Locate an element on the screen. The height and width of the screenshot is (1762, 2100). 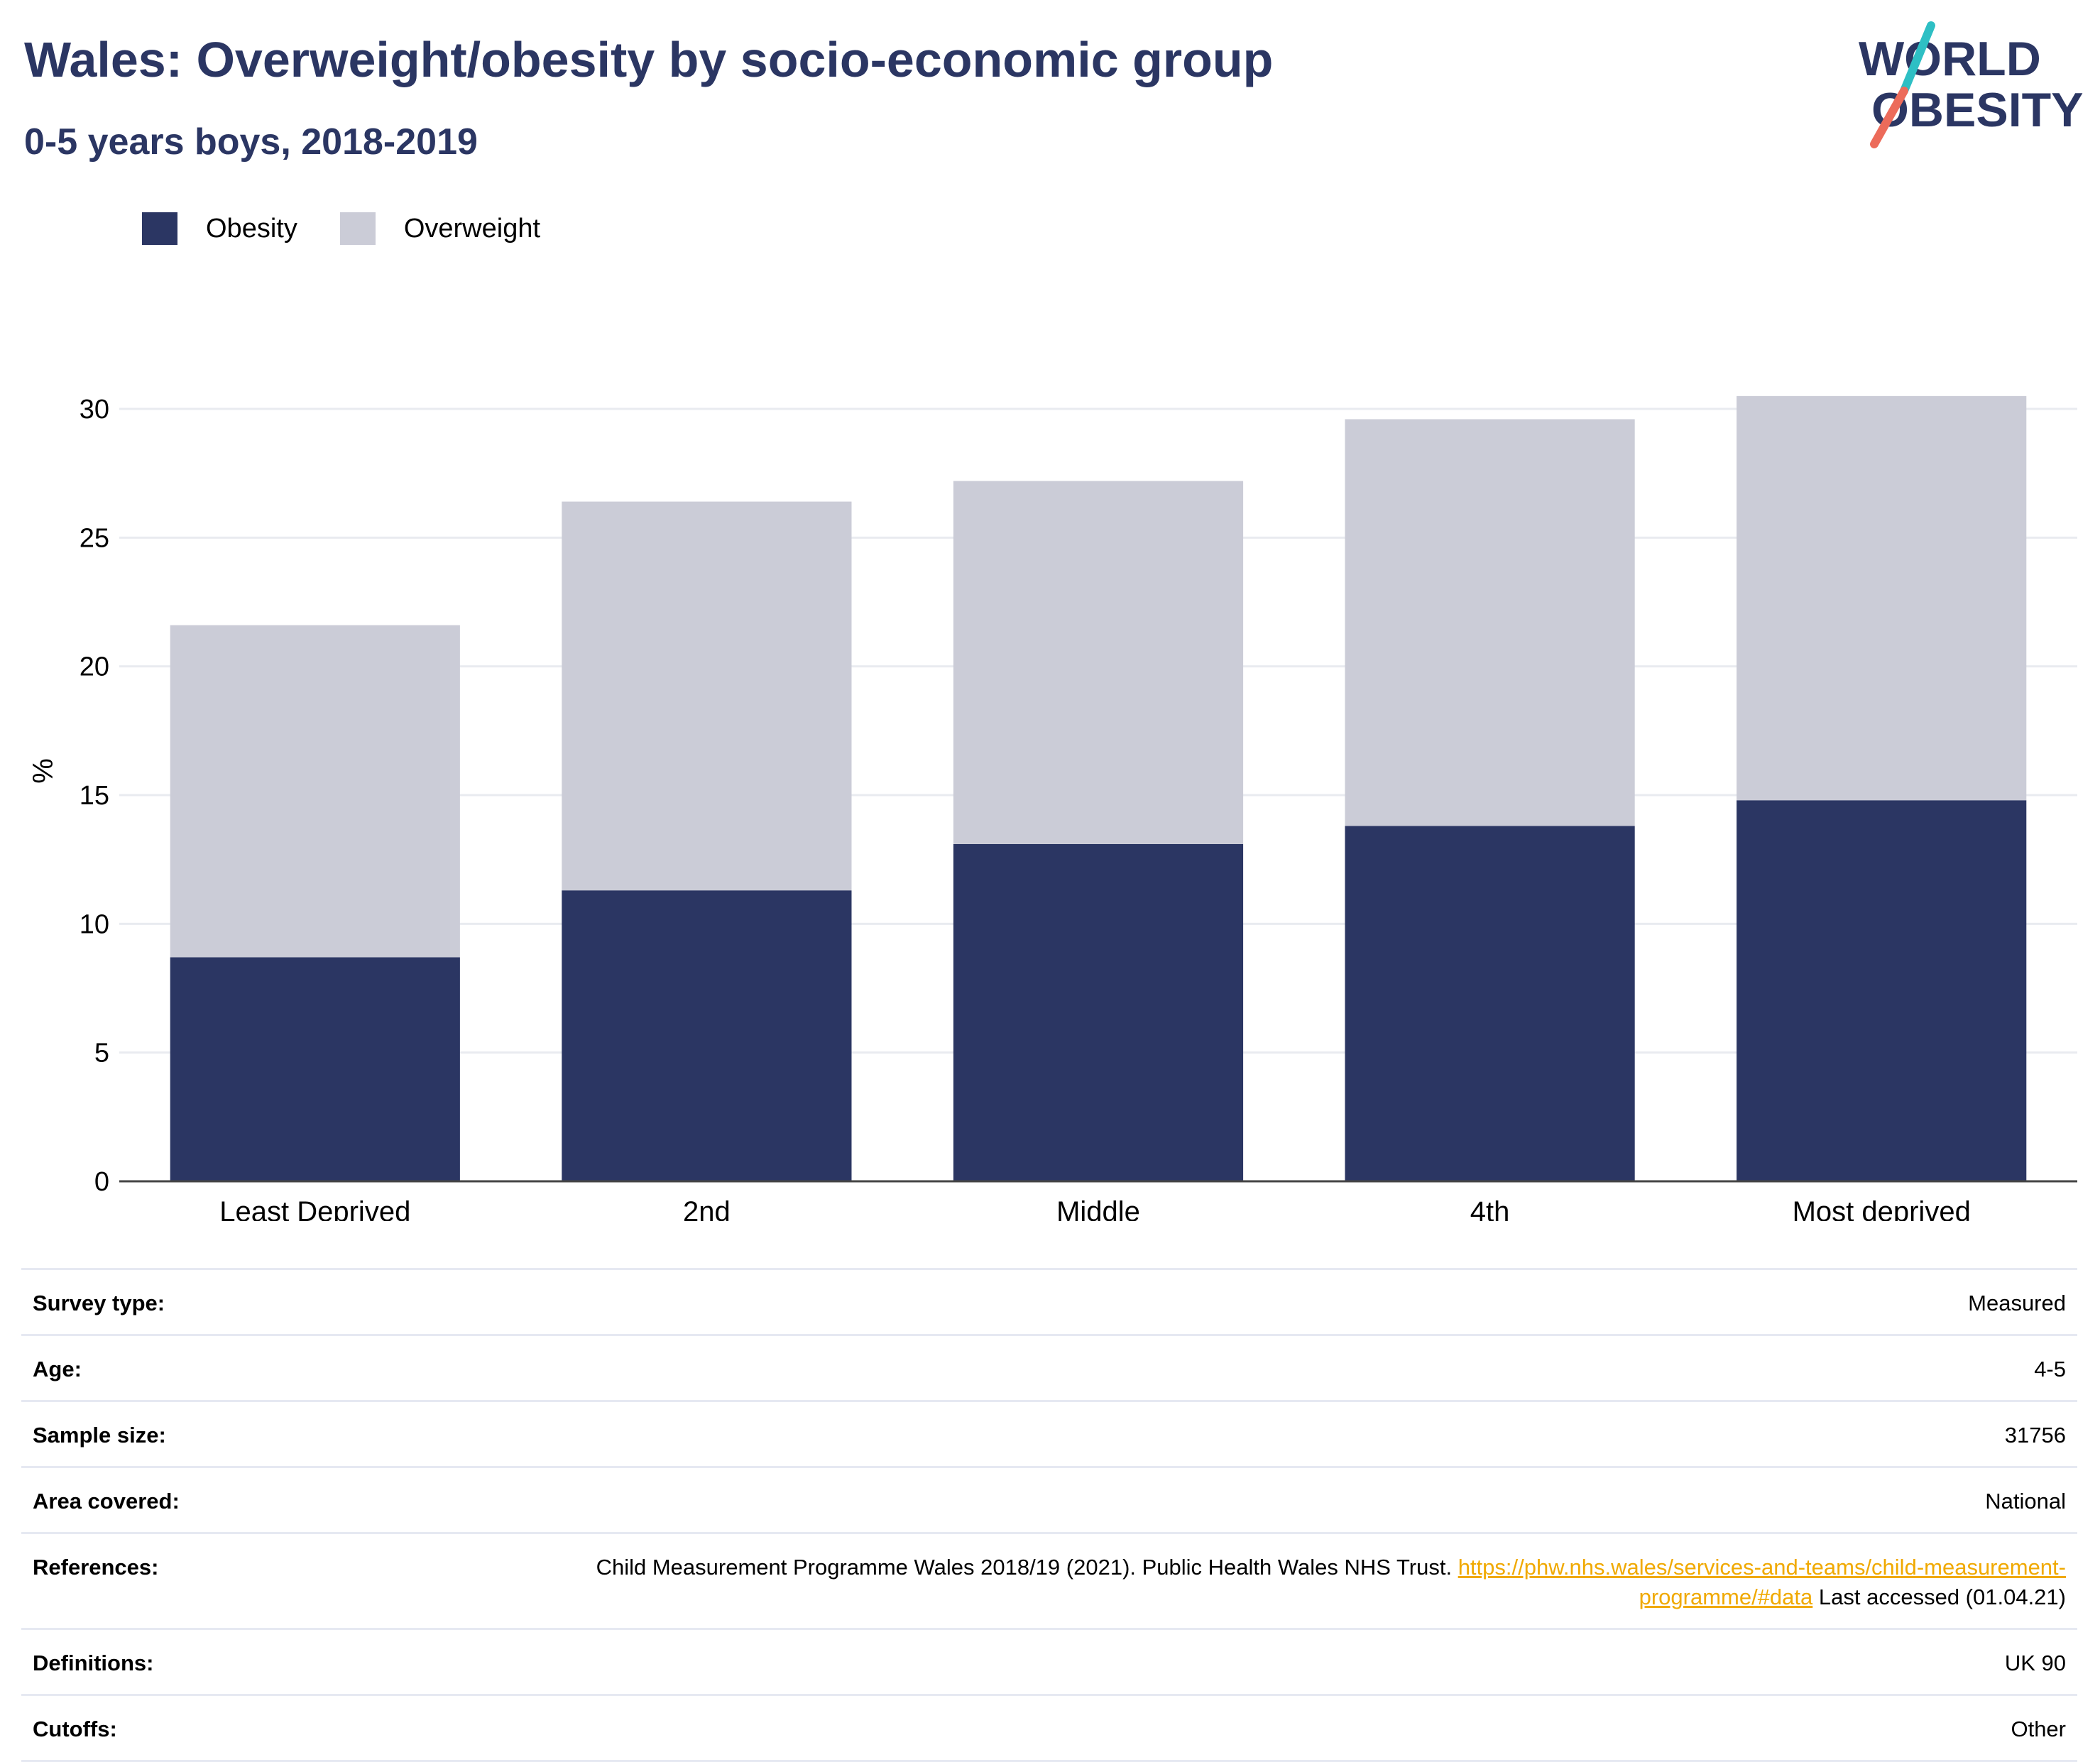
legend-item-overweight: Overweight is located at coordinates (440, 228).